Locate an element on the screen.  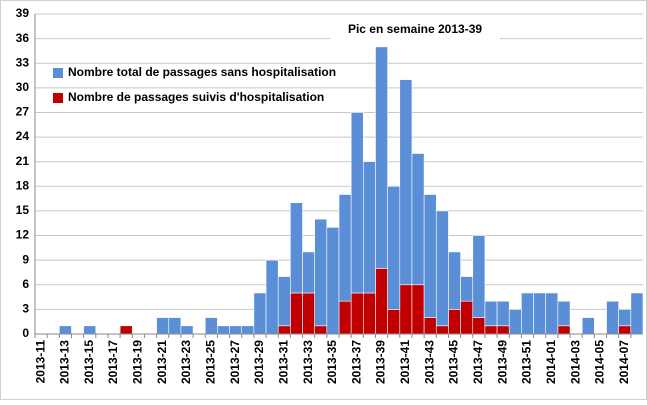
x-tick-label: 2014-07 is located at coordinates (624, 362).